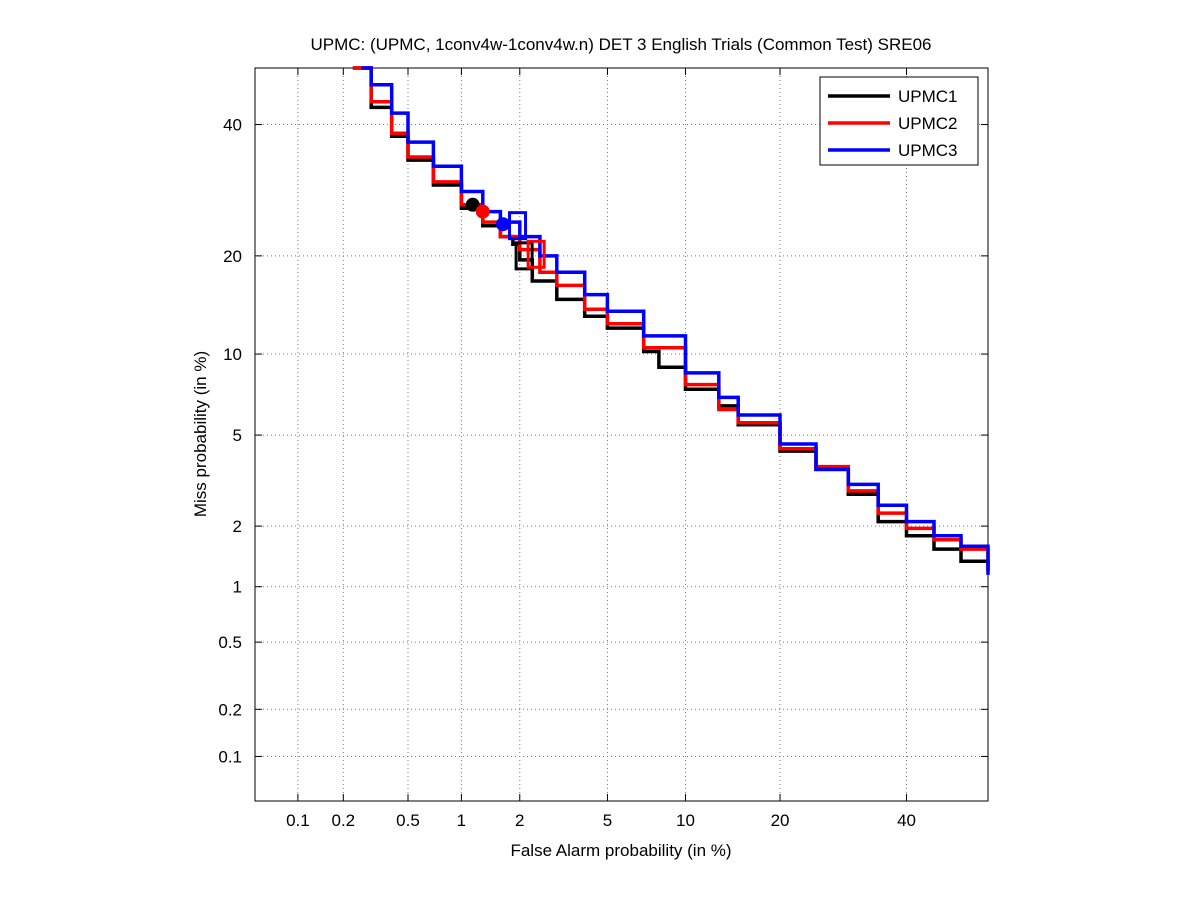 This screenshot has width=1201, height=900. I want to click on x-tick-label: 20, so click(780, 820).